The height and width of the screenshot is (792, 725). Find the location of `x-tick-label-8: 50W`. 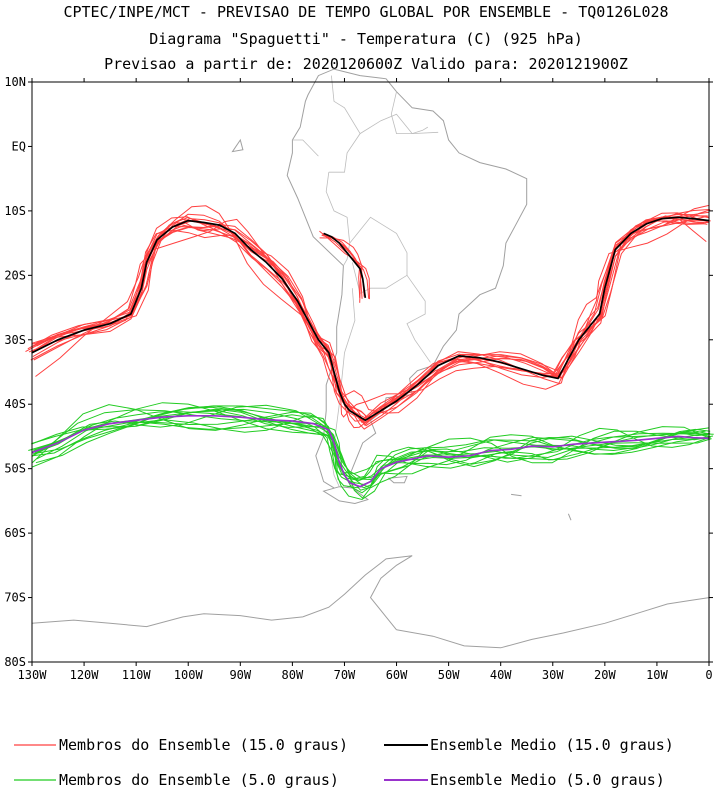

x-tick-label-8: 50W is located at coordinates (449, 675).